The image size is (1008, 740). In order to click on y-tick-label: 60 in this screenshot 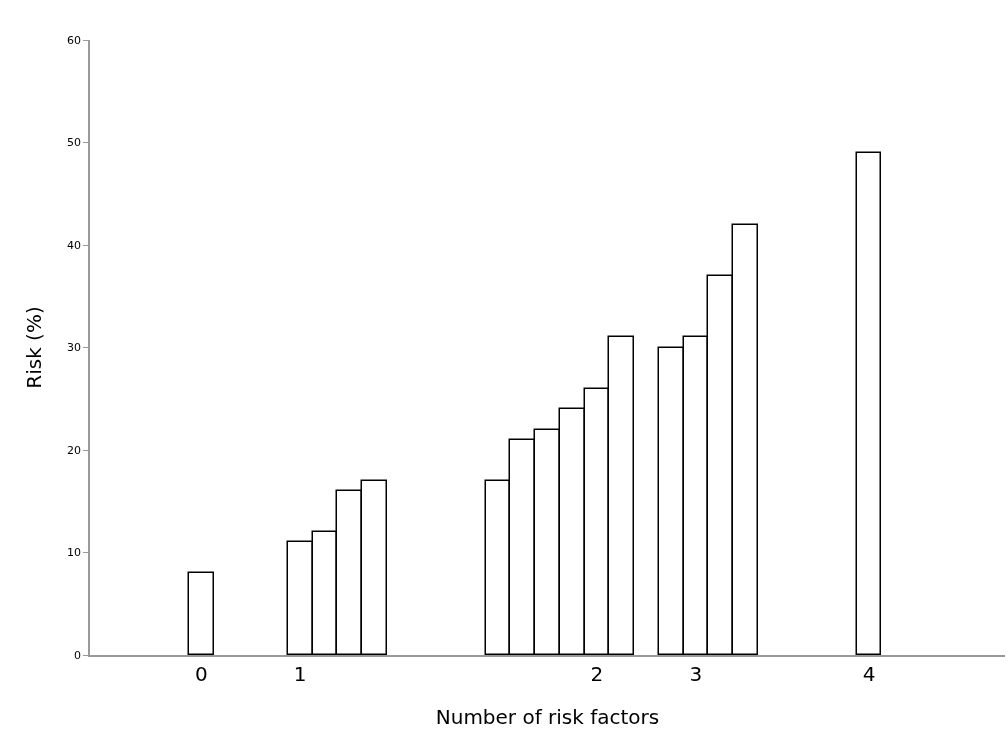, I will do `click(74, 40)`.